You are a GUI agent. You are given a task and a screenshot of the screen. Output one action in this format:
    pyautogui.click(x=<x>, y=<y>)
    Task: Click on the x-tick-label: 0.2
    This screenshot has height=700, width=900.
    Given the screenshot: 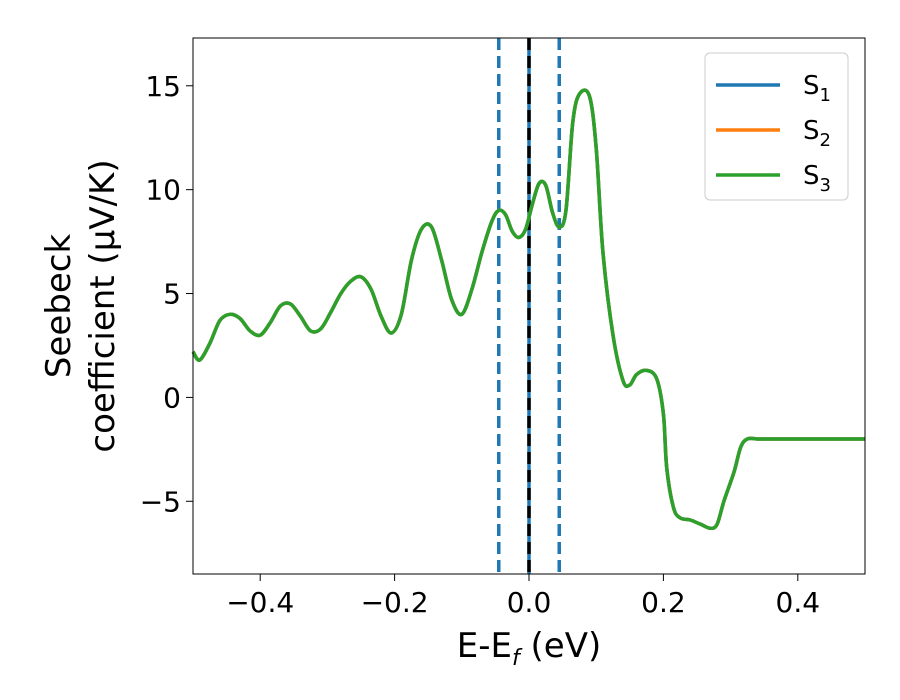 What is the action you would take?
    pyautogui.click(x=663, y=602)
    